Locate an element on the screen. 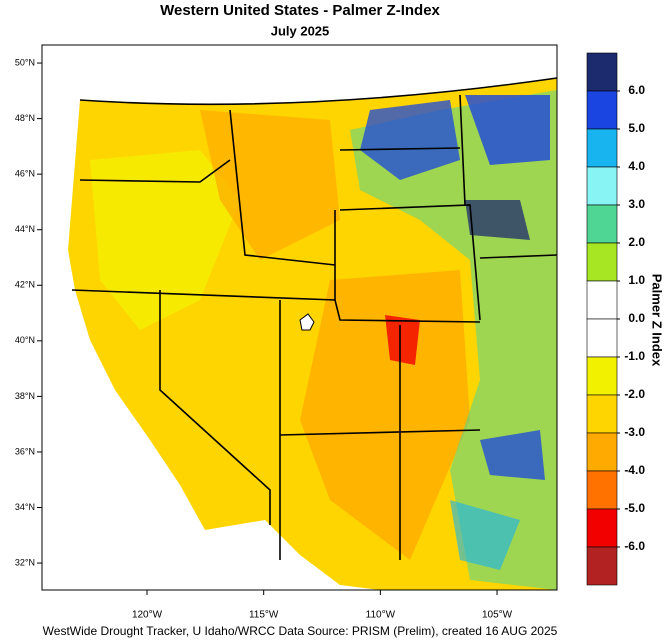 The image size is (670, 641). lat-tick-label: 40°N is located at coordinates (25, 340).